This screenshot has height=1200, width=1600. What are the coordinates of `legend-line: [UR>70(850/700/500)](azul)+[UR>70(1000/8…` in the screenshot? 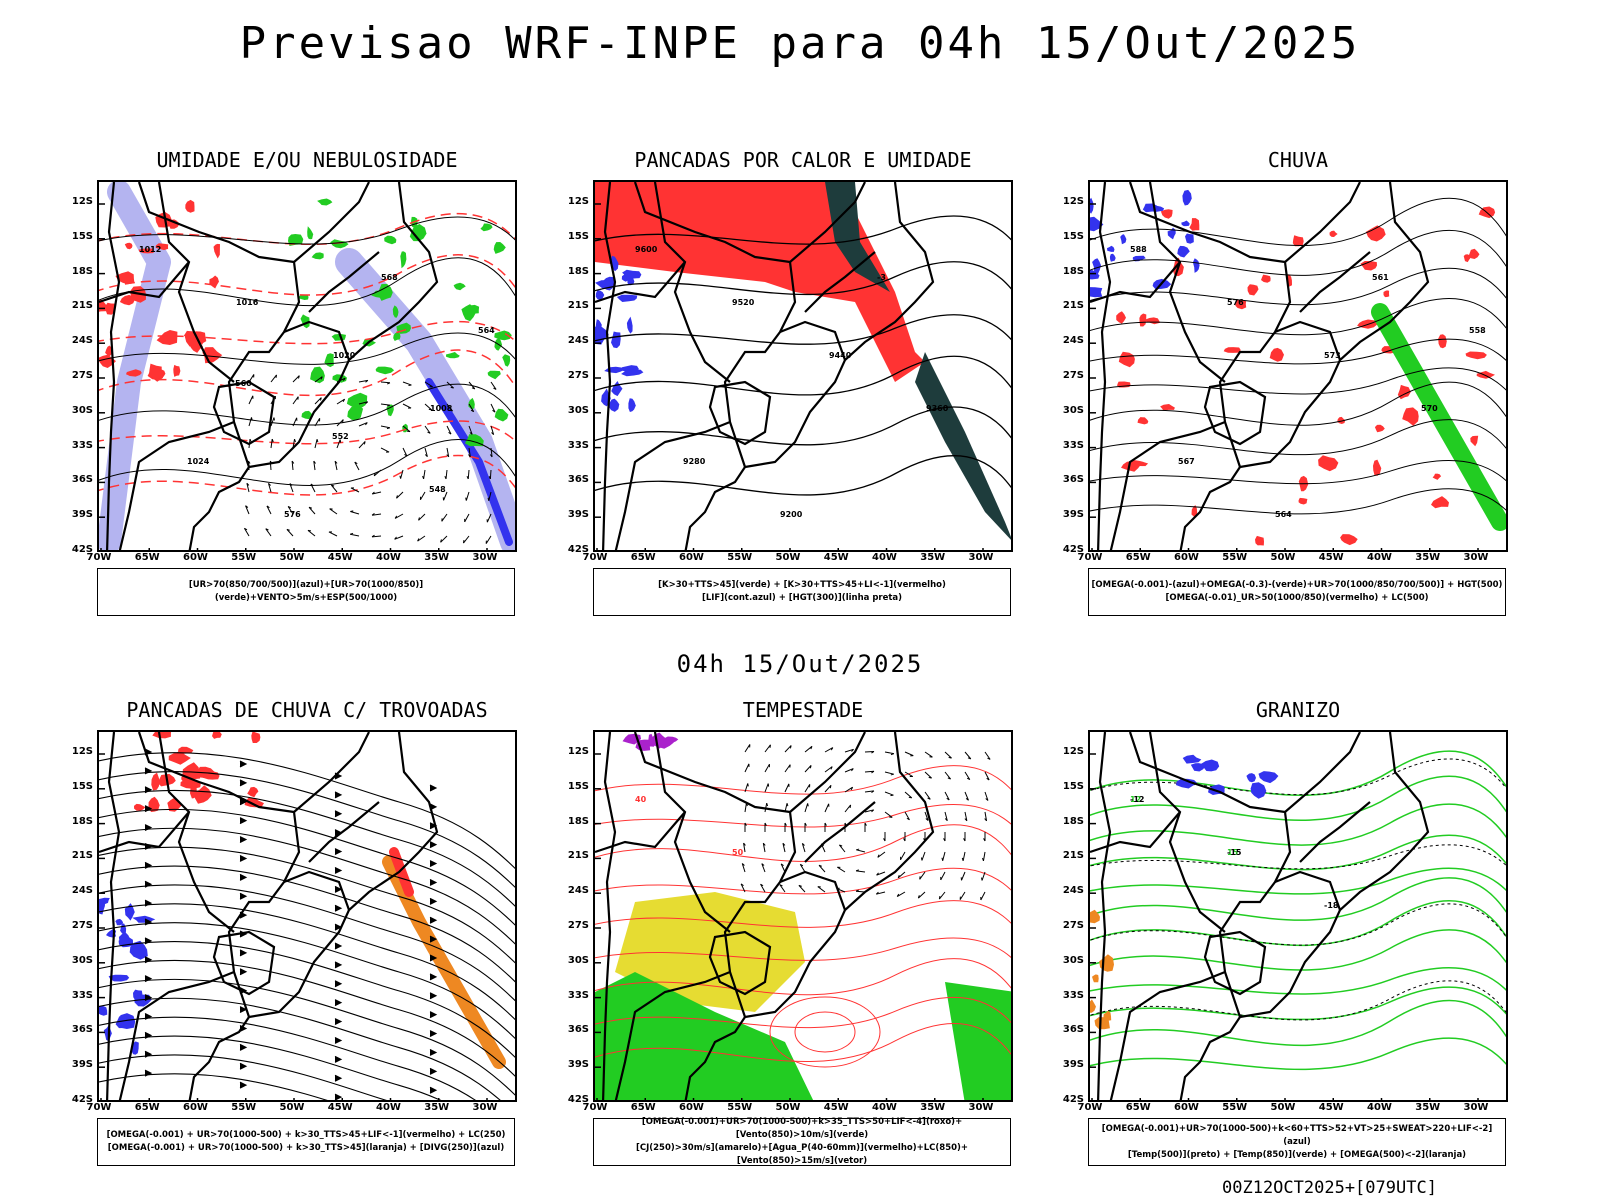 It's located at (306, 591).